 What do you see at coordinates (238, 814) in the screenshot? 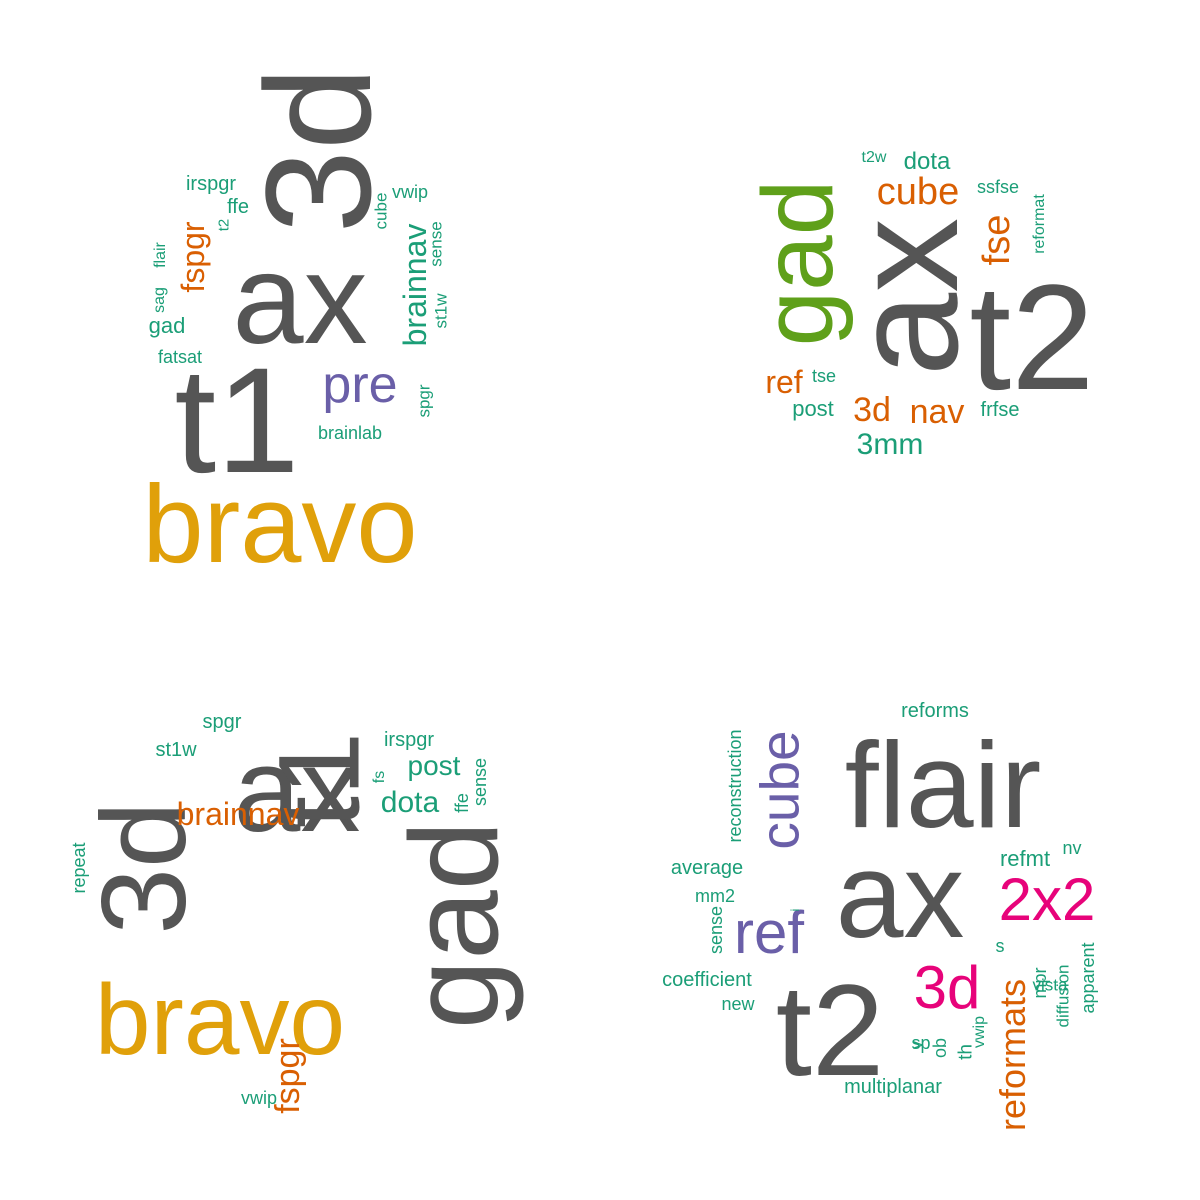
I see `cloud-word: brainnav` at bounding box center [238, 814].